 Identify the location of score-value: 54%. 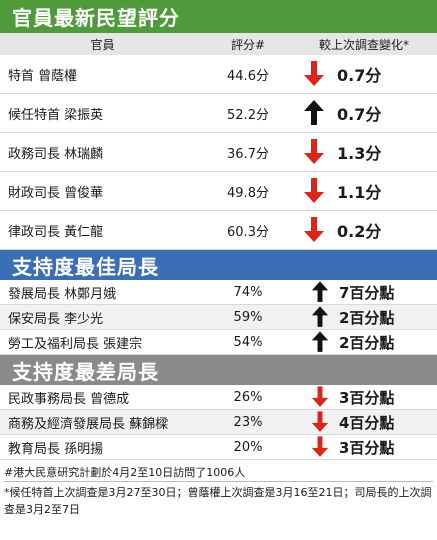
(248, 342).